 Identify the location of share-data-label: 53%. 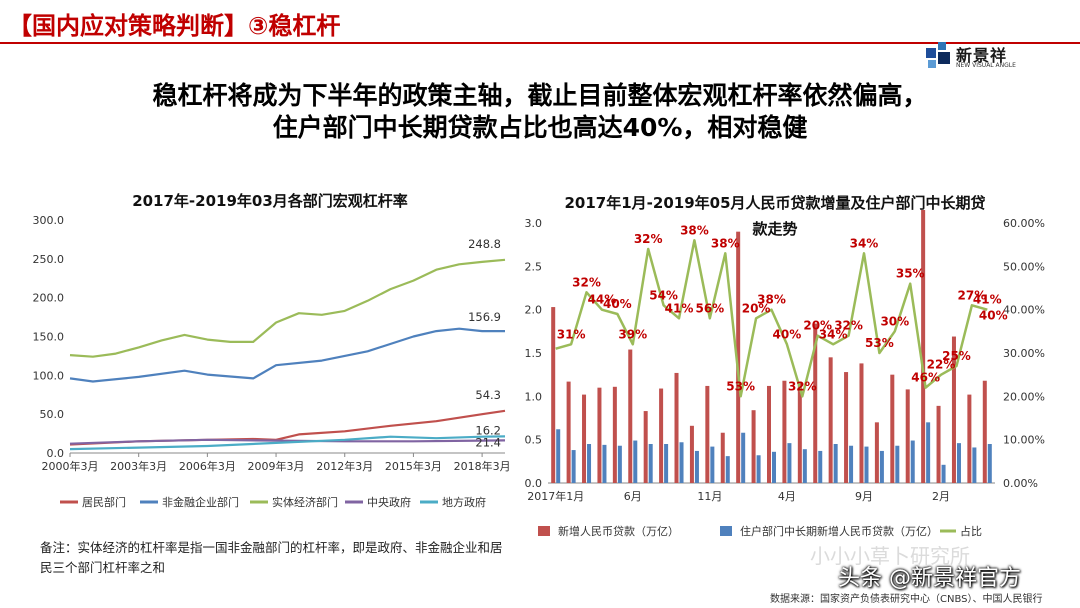
(879, 343).